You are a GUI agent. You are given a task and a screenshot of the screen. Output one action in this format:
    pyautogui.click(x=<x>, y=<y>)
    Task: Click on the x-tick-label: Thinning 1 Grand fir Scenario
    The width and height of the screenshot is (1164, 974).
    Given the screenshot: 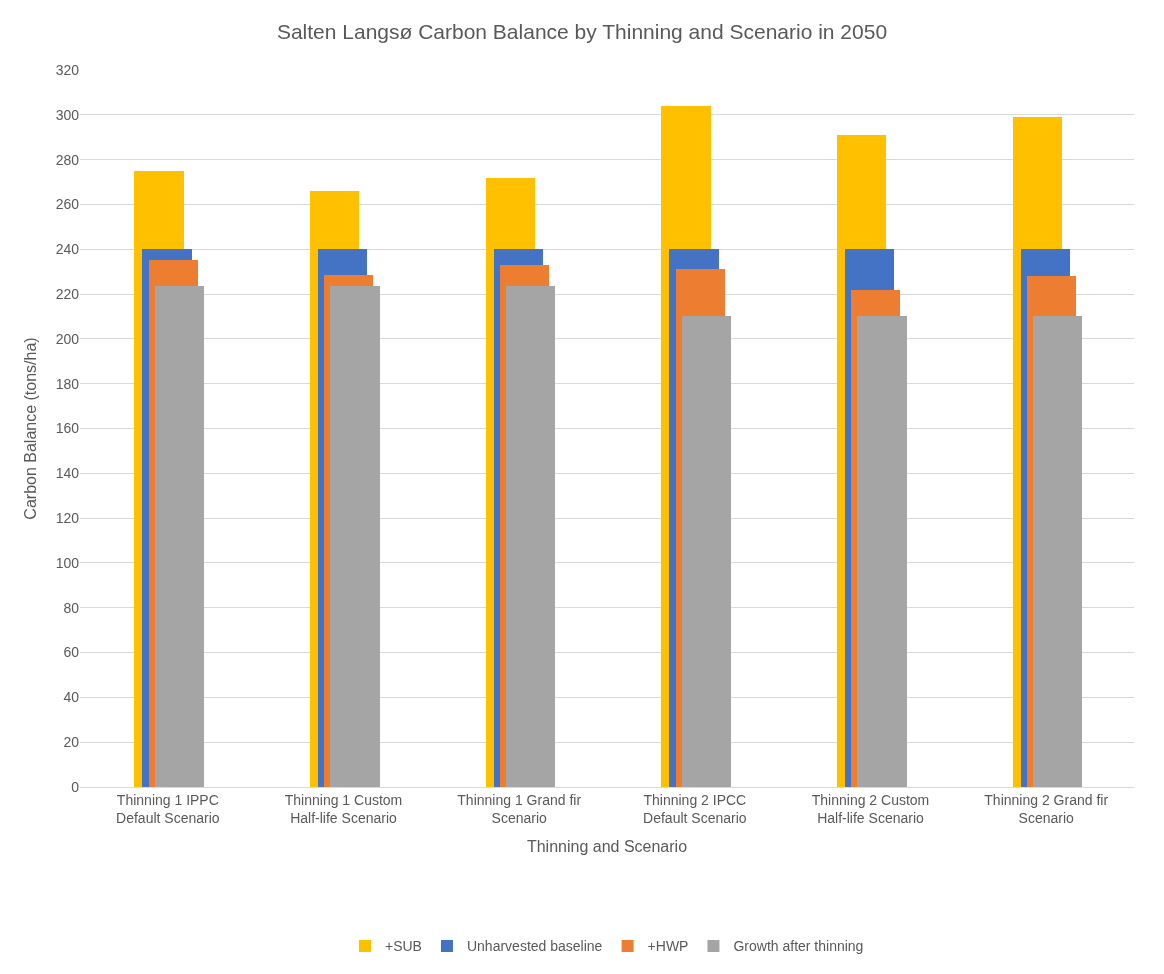 What is the action you would take?
    pyautogui.click(x=519, y=808)
    